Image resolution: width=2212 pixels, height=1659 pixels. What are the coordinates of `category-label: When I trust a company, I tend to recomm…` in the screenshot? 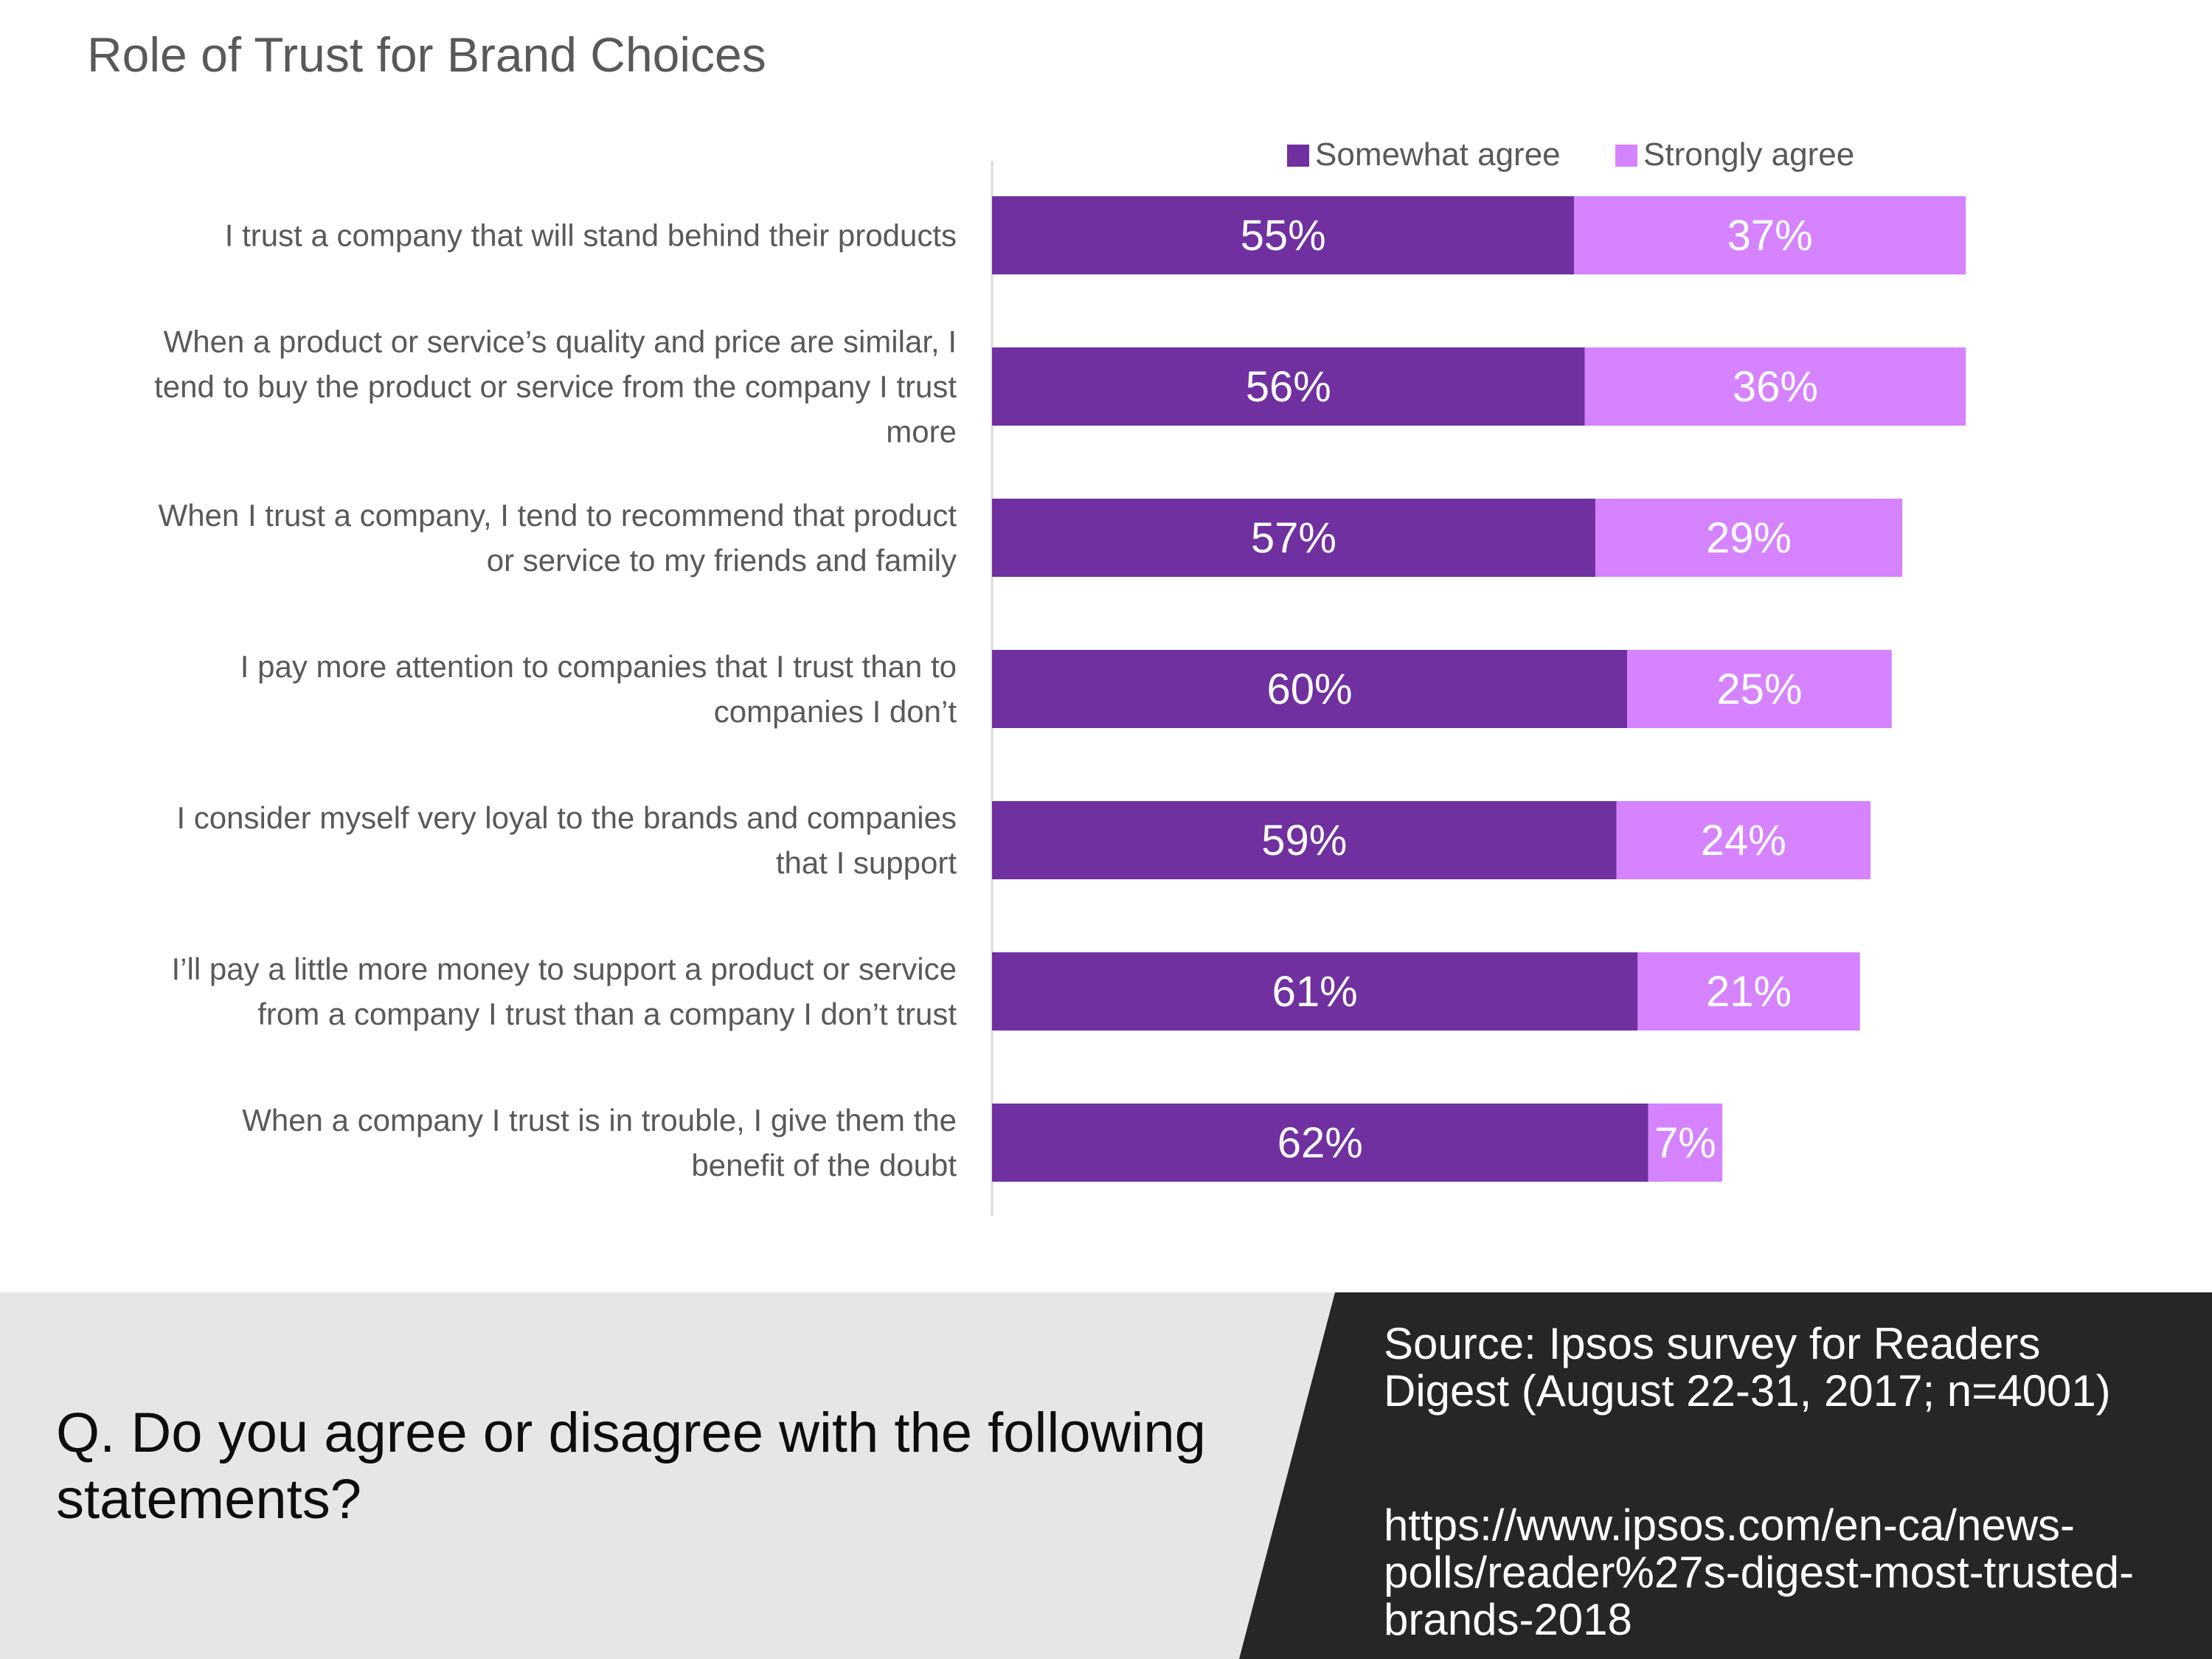 It's located at (558, 515).